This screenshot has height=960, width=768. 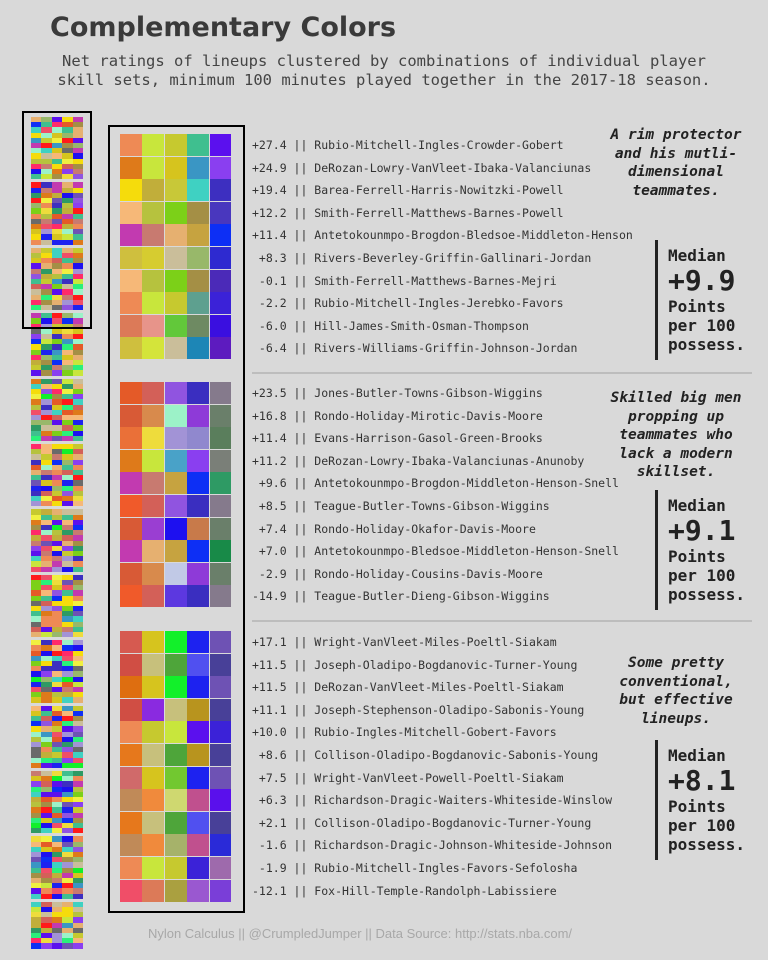 What do you see at coordinates (223, 27) in the screenshot?
I see `chart-title: Complementary Colors` at bounding box center [223, 27].